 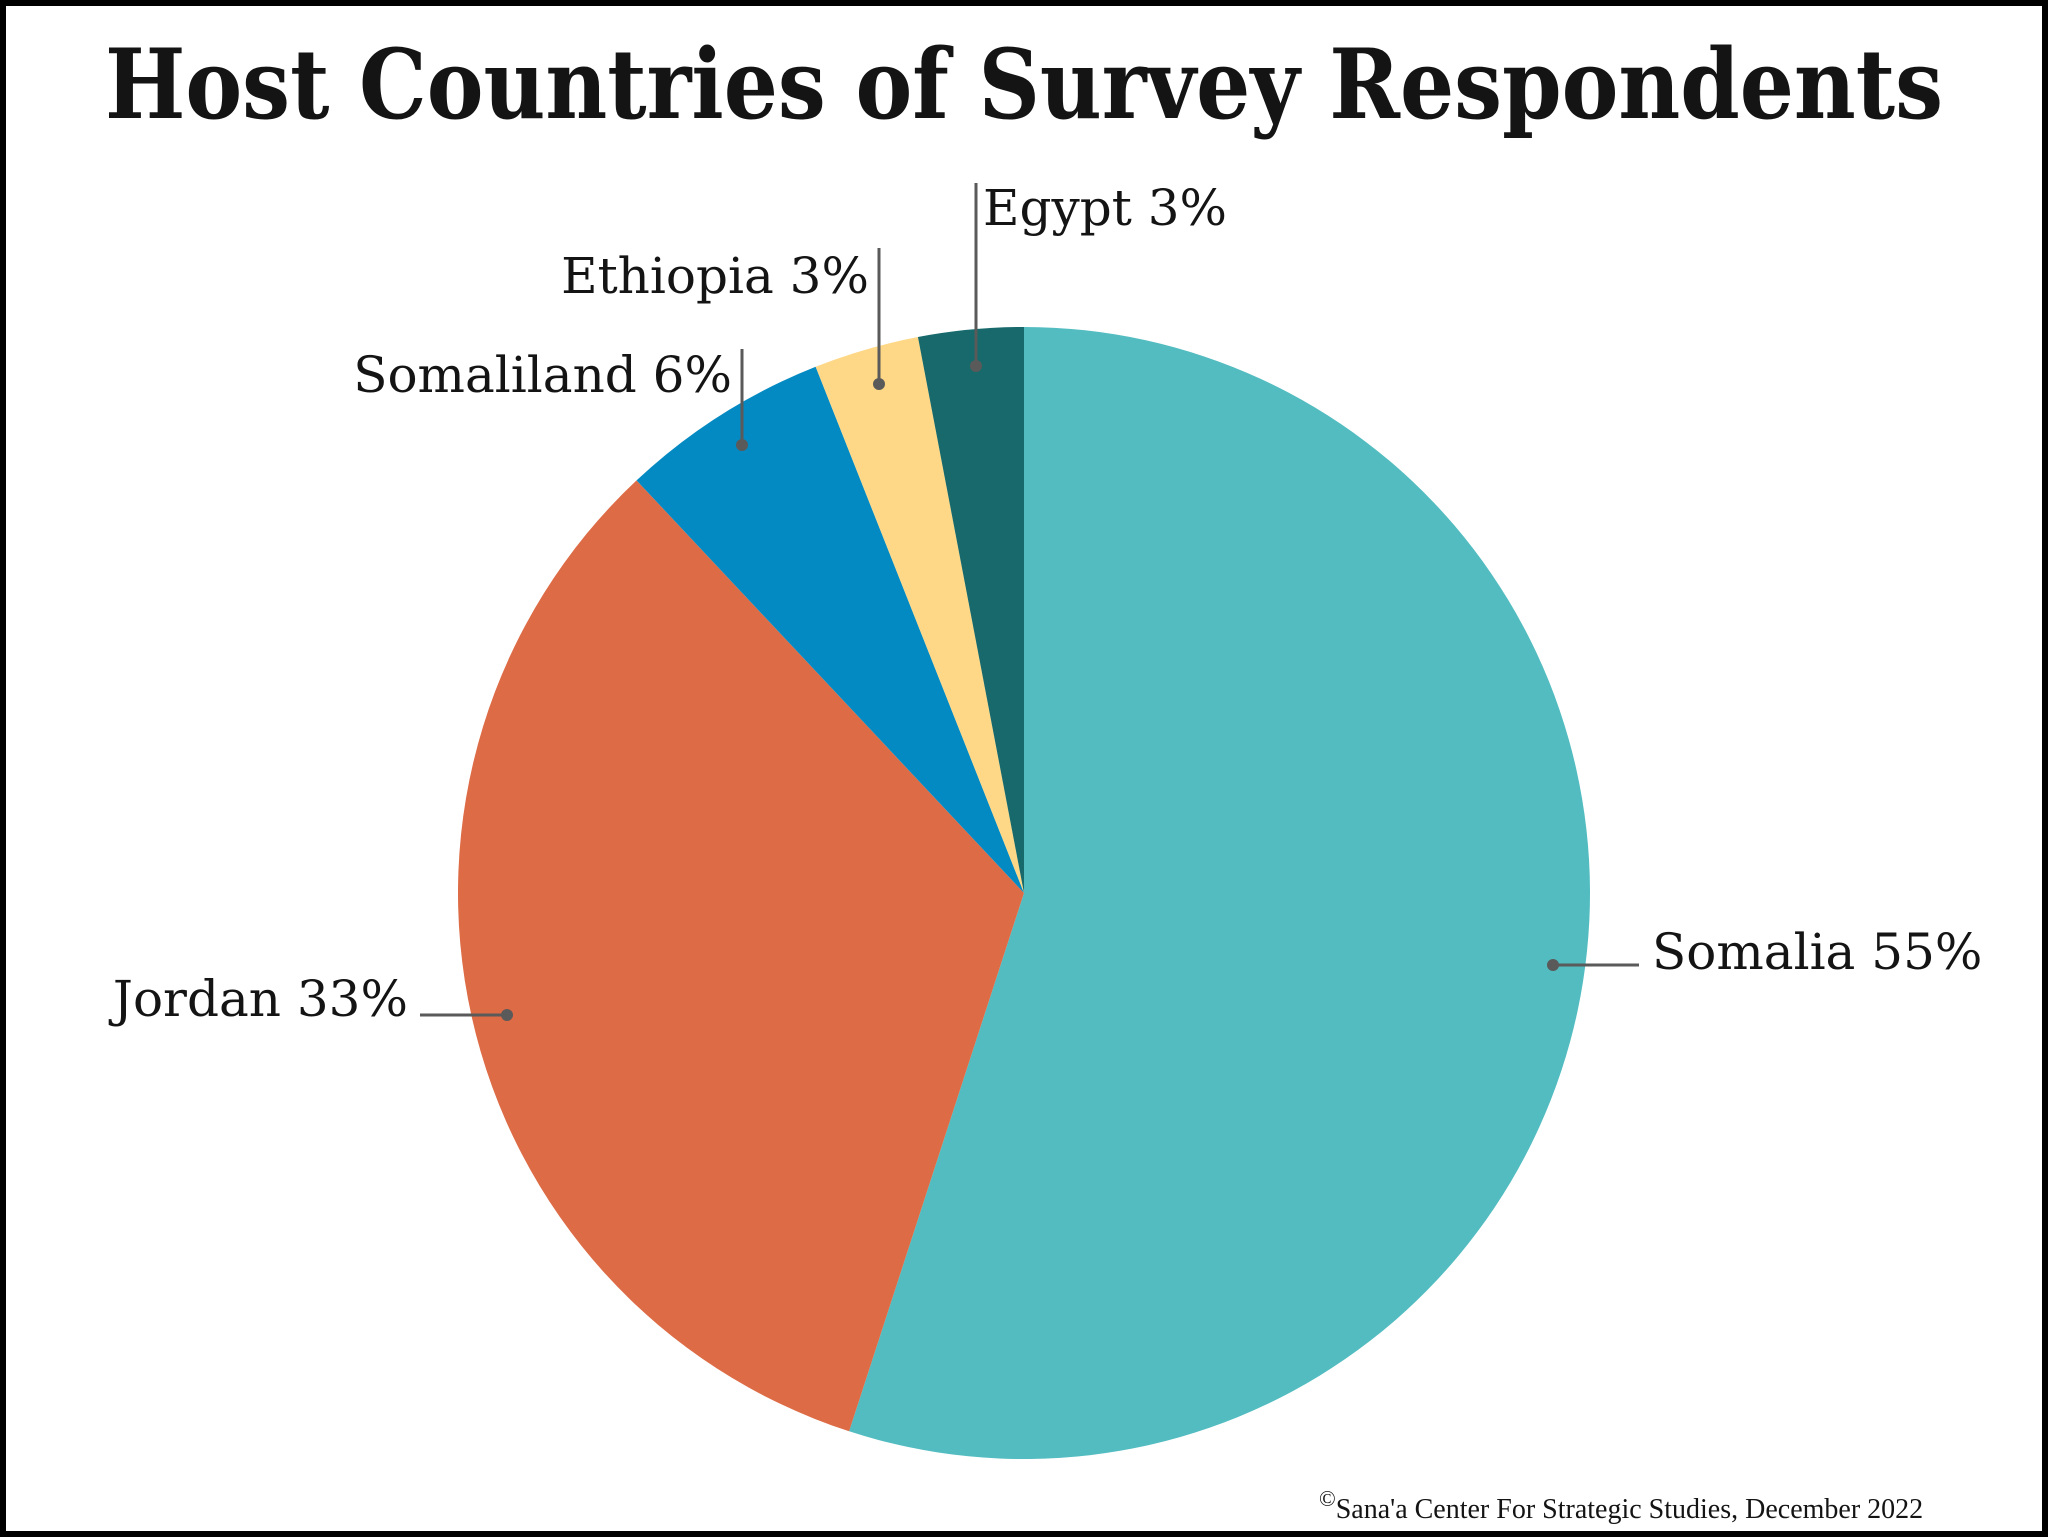 I want to click on chart-title: Host Countries of Survey Respondents, so click(x=1024, y=84).